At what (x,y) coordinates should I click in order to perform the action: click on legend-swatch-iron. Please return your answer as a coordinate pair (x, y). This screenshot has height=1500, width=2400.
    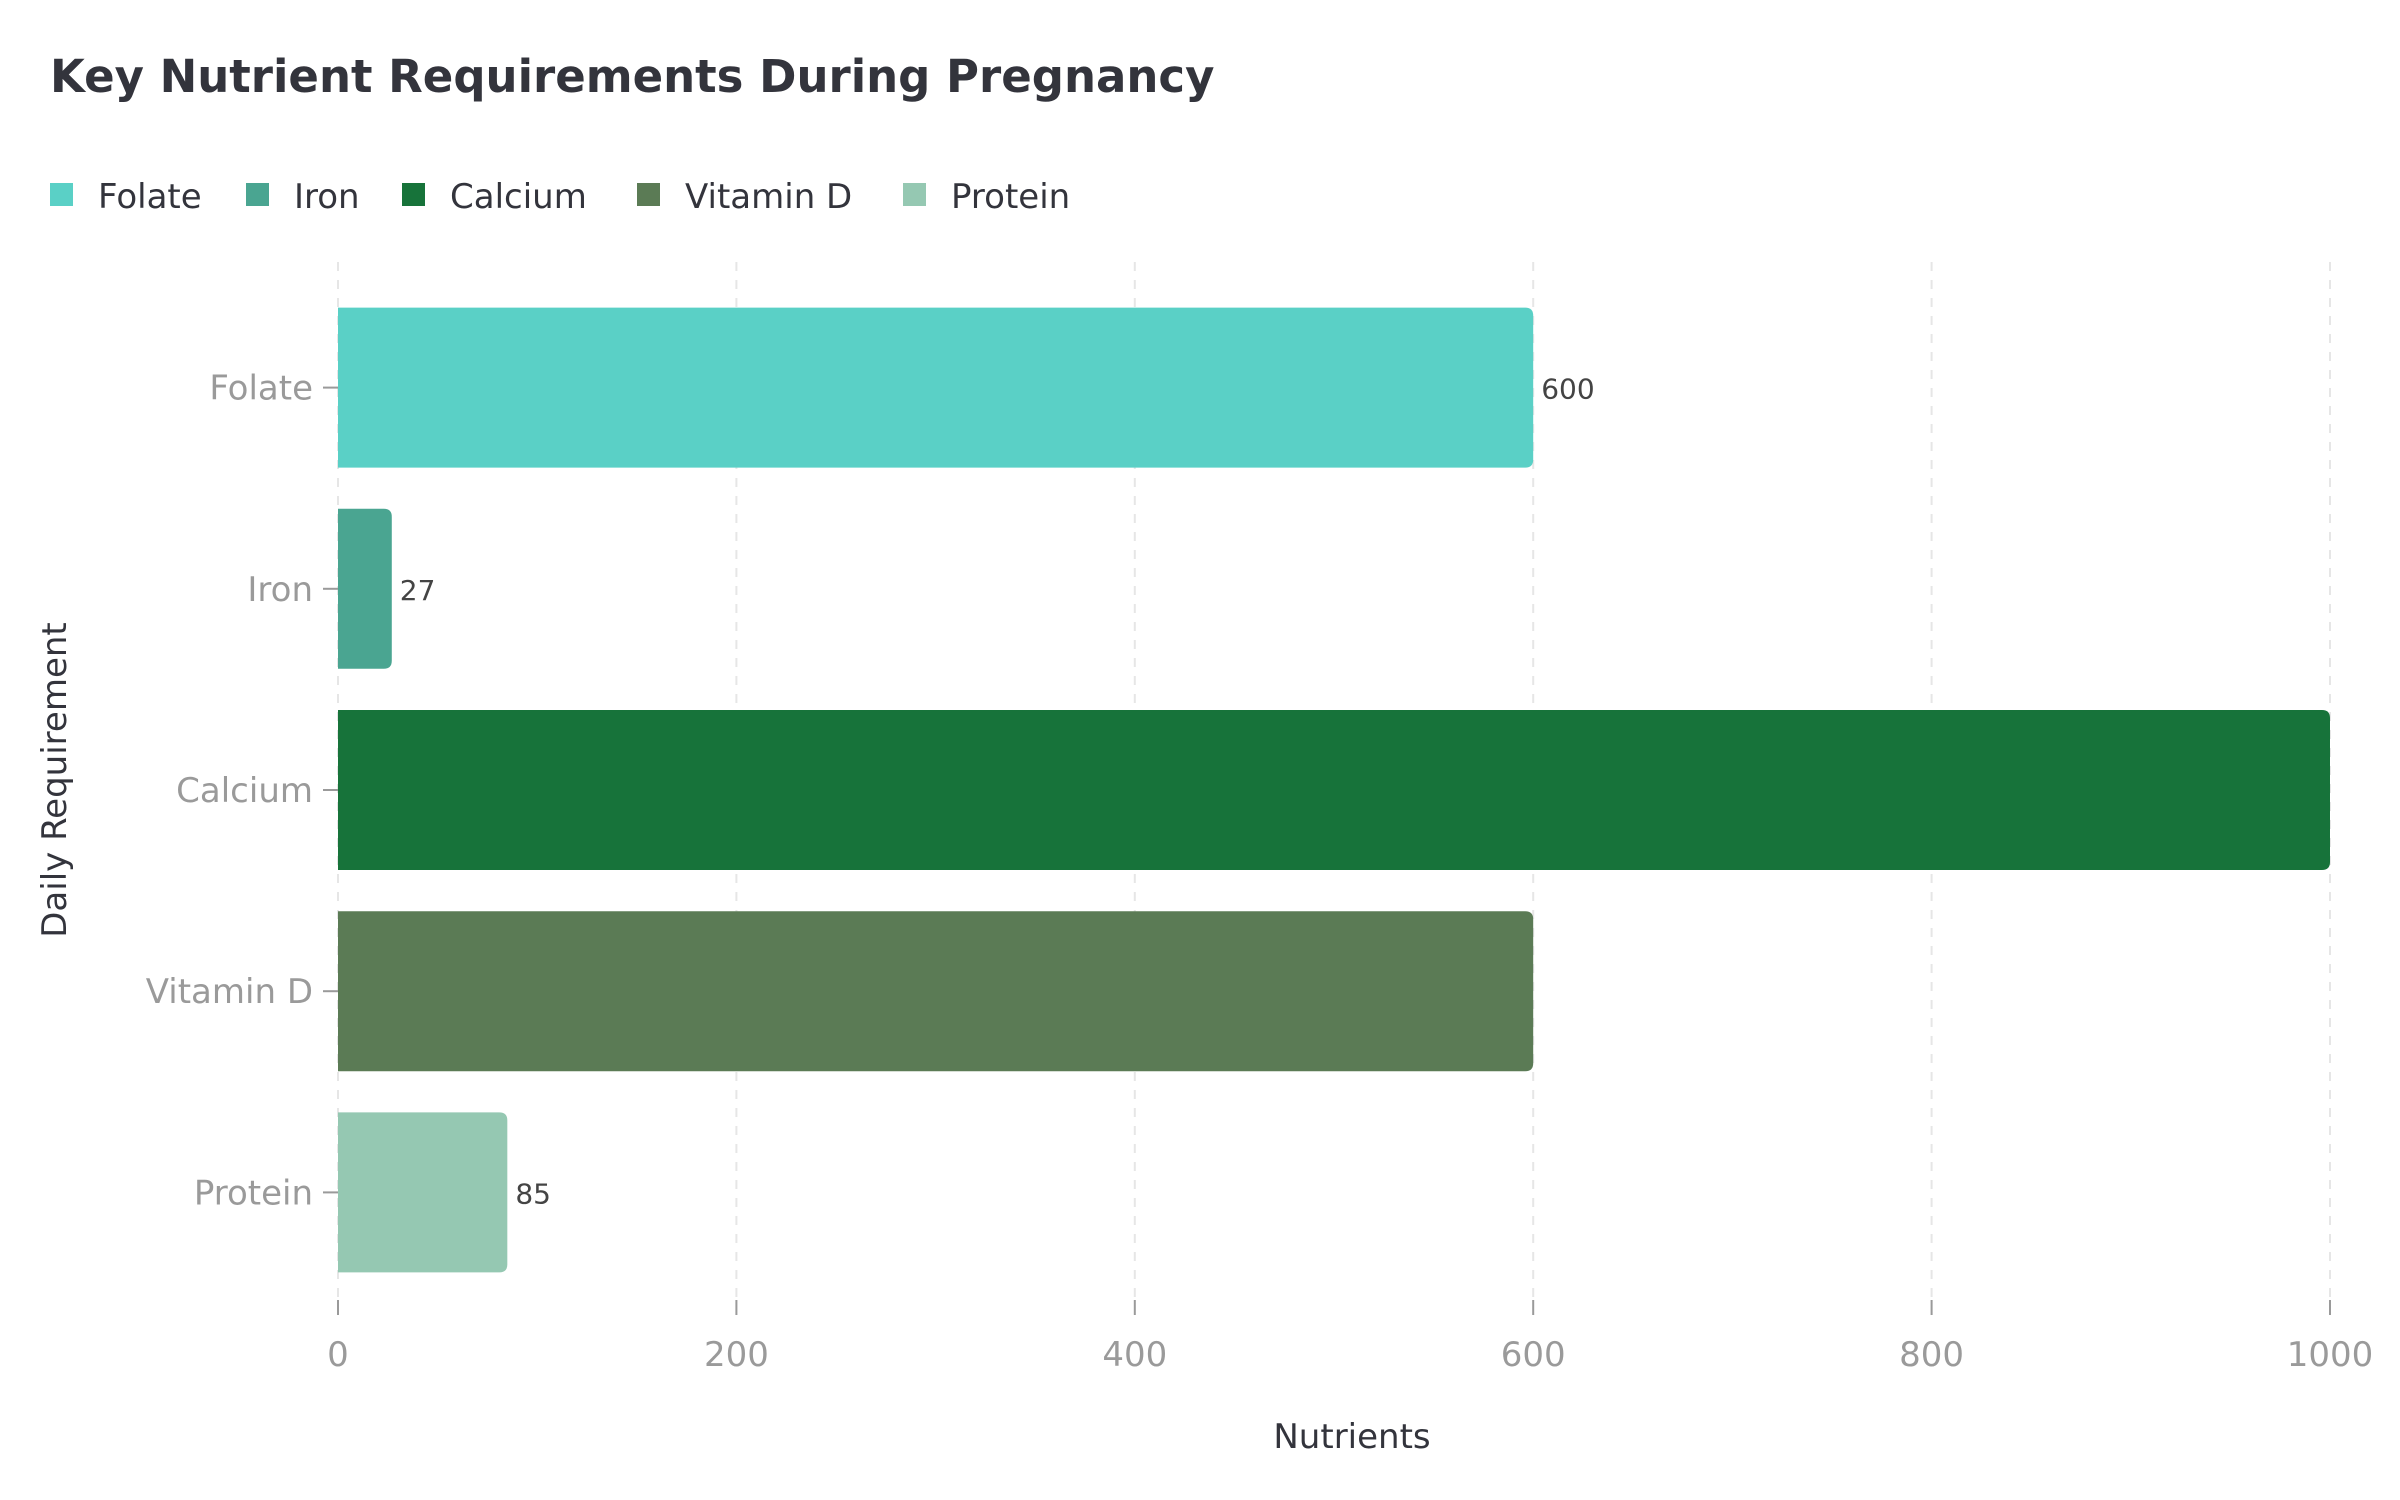
    Looking at the image, I should click on (257, 194).